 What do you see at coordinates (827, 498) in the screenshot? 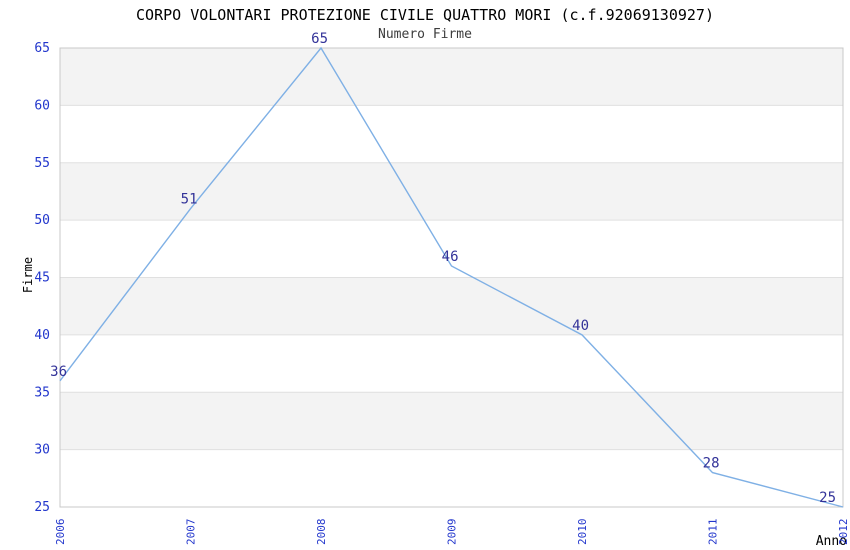
I see `data-label: 25` at bounding box center [827, 498].